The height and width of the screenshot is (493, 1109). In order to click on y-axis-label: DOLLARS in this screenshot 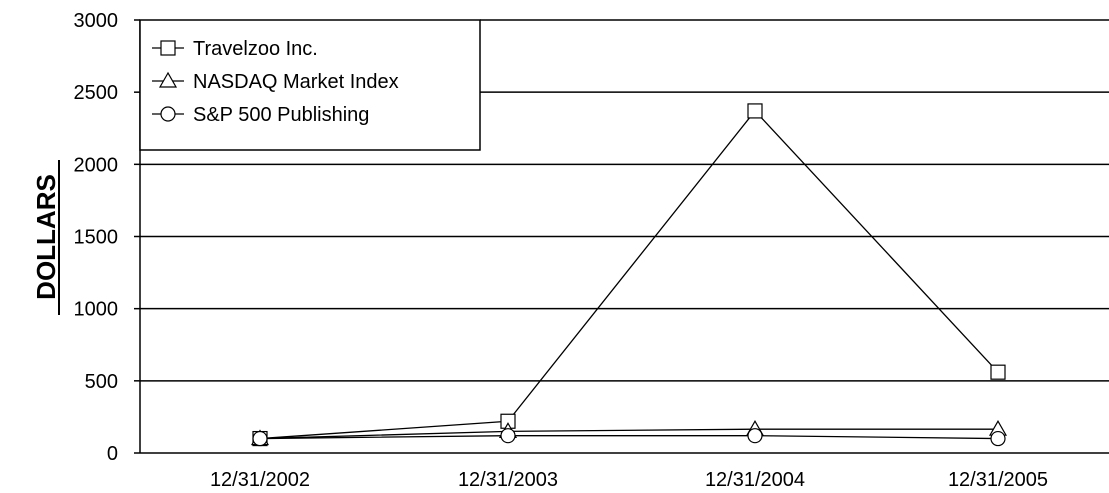, I will do `click(46, 237)`.